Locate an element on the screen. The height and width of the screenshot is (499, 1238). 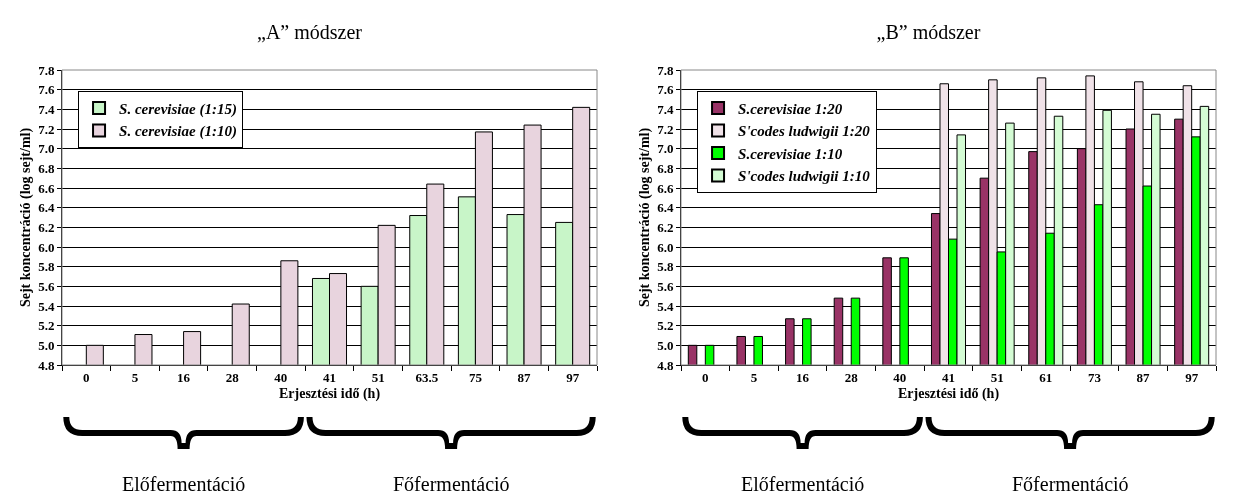
x-tick-label: 75 is located at coordinates (475, 377).